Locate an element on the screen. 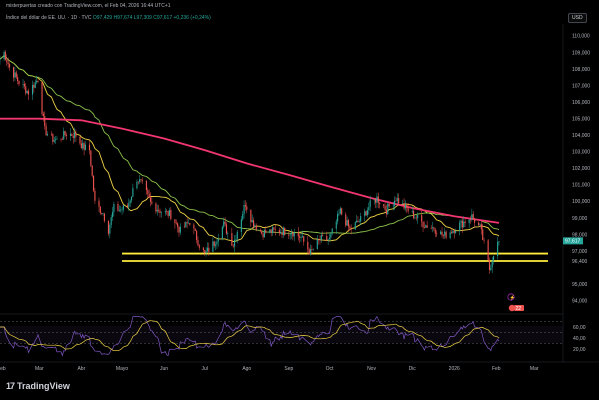 The height and width of the screenshot is (400, 599). time-tick: Sep is located at coordinates (288, 369).